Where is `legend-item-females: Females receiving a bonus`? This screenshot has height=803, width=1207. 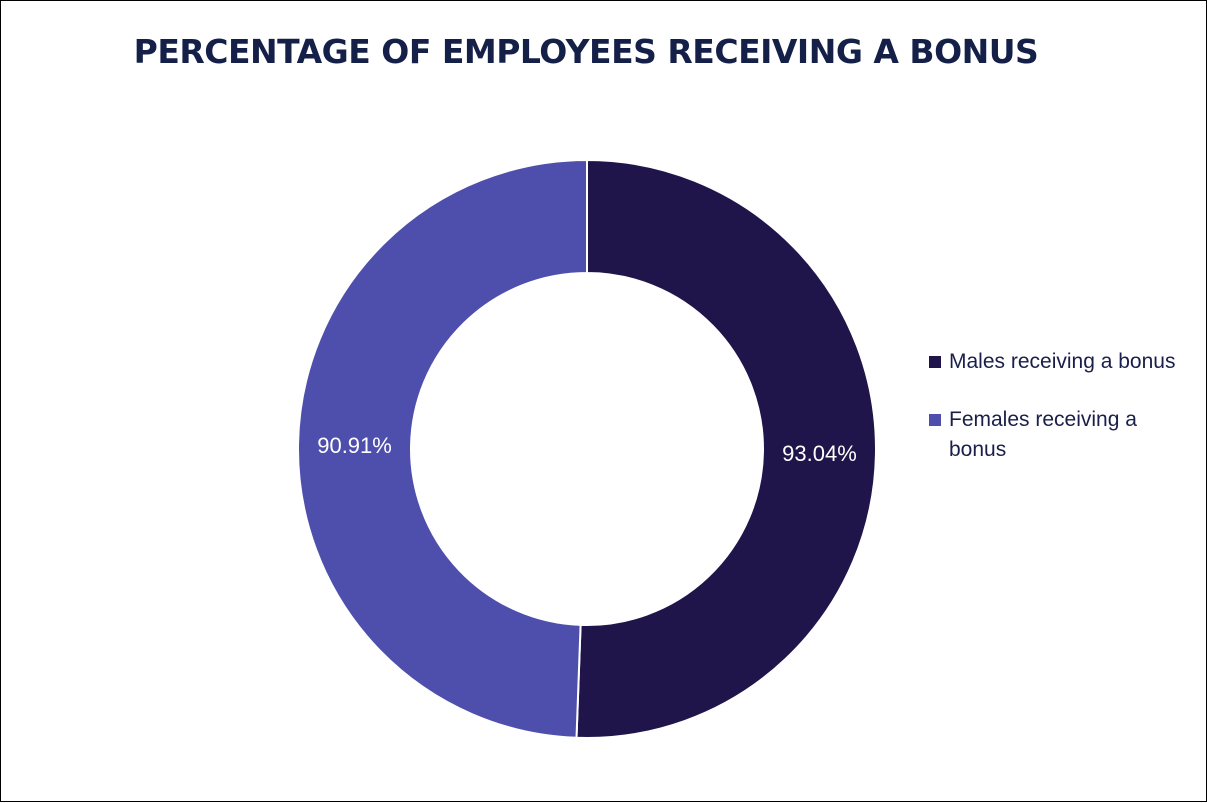
legend-item-females: Females receiving a bonus is located at coordinates (1061, 435).